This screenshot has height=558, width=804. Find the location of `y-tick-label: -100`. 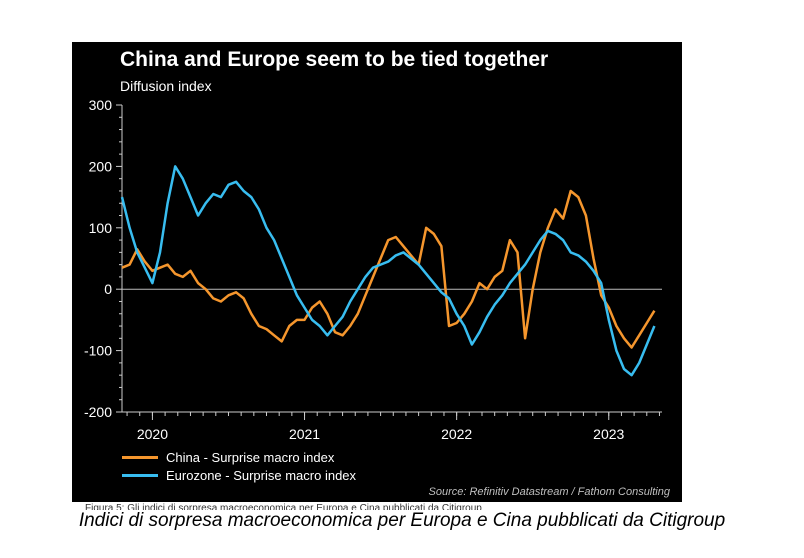

y-tick-label: -100 is located at coordinates (98, 351).